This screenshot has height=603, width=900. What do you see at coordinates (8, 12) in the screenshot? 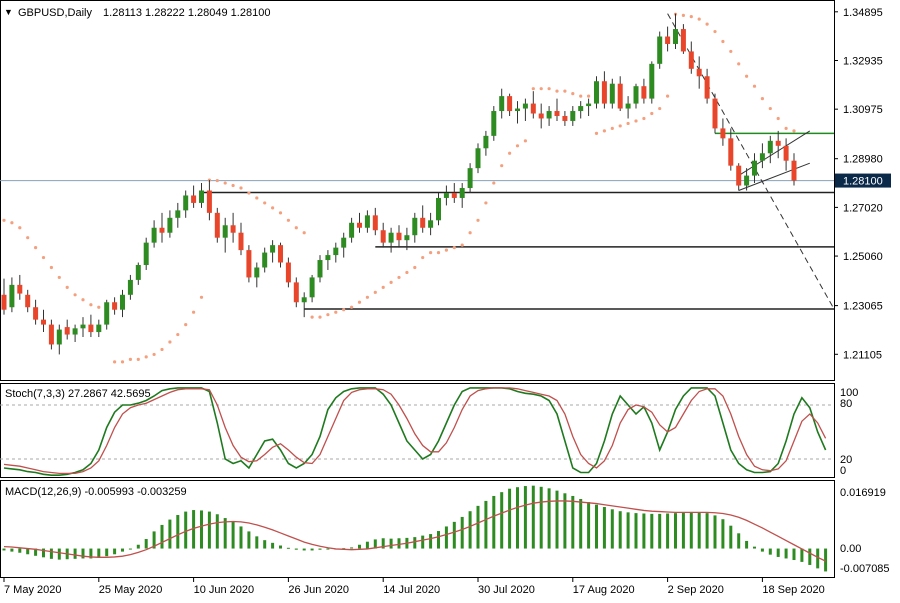
I see `menu-triangle-icon: ▼` at bounding box center [8, 12].